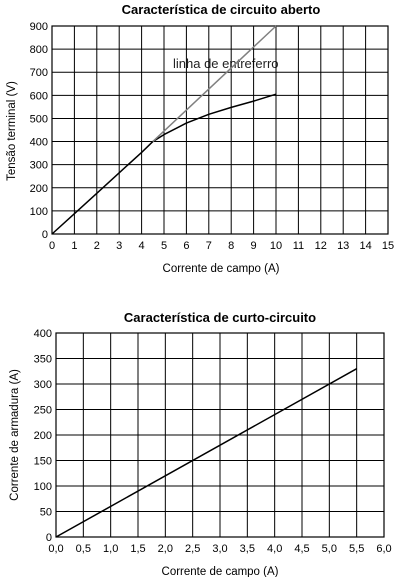 This screenshot has width=402, height=577. What do you see at coordinates (329, 549) in the screenshot?
I see `x-tick-label: 5,0` at bounding box center [329, 549].